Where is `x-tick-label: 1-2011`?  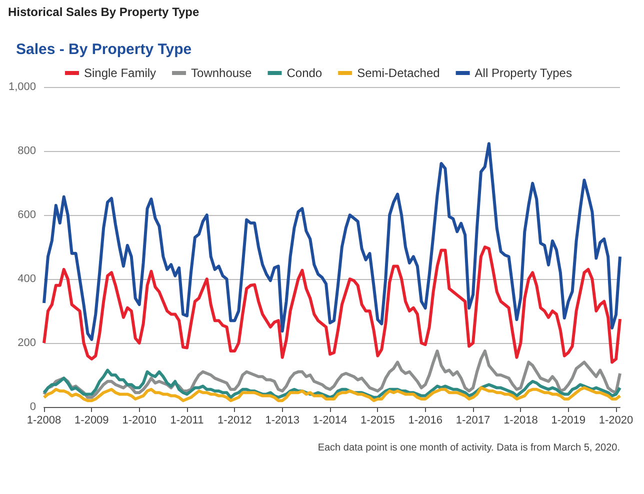
x-tick-label: 1-2011 is located at coordinates (187, 420).